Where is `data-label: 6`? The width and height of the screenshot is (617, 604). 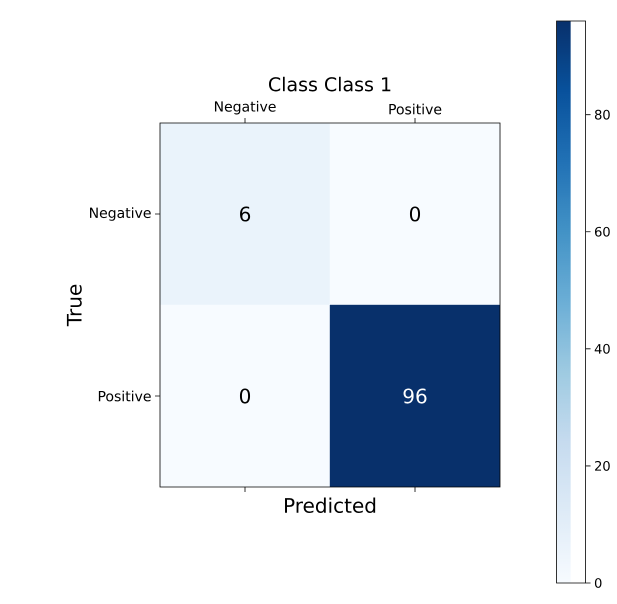
data-label: 6 is located at coordinates (245, 214).